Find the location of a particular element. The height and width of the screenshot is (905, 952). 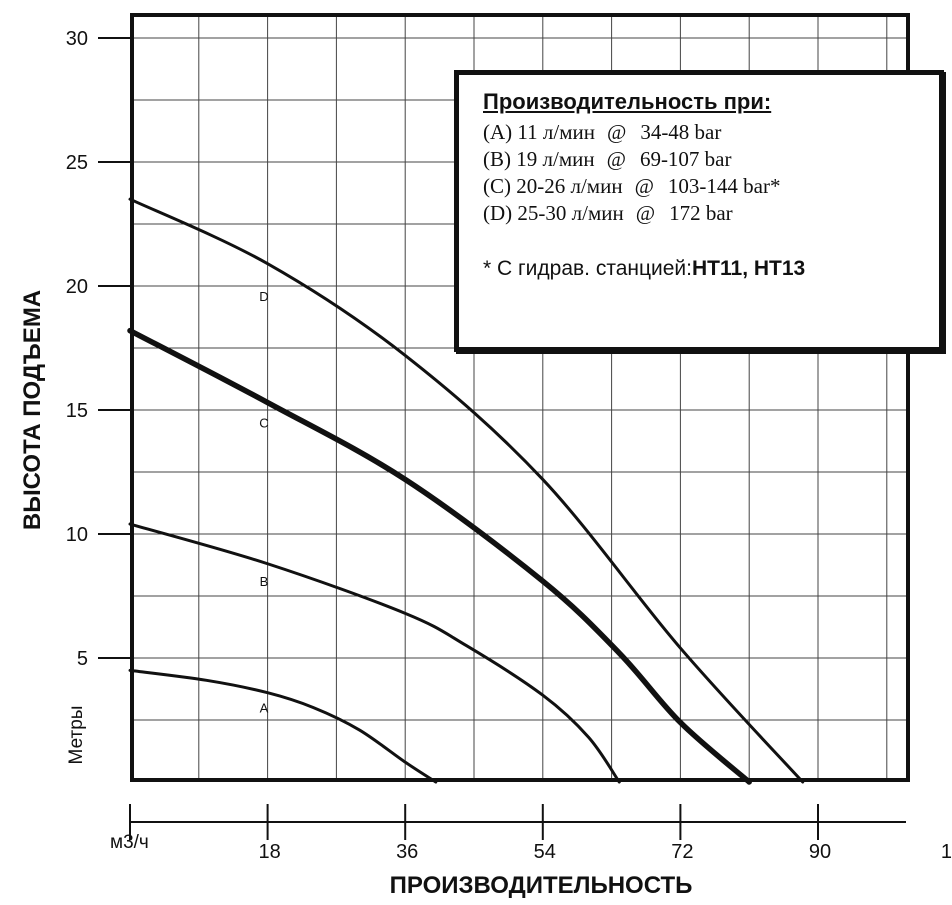

legend-flow: 11 л/мин is located at coordinates (556, 132).